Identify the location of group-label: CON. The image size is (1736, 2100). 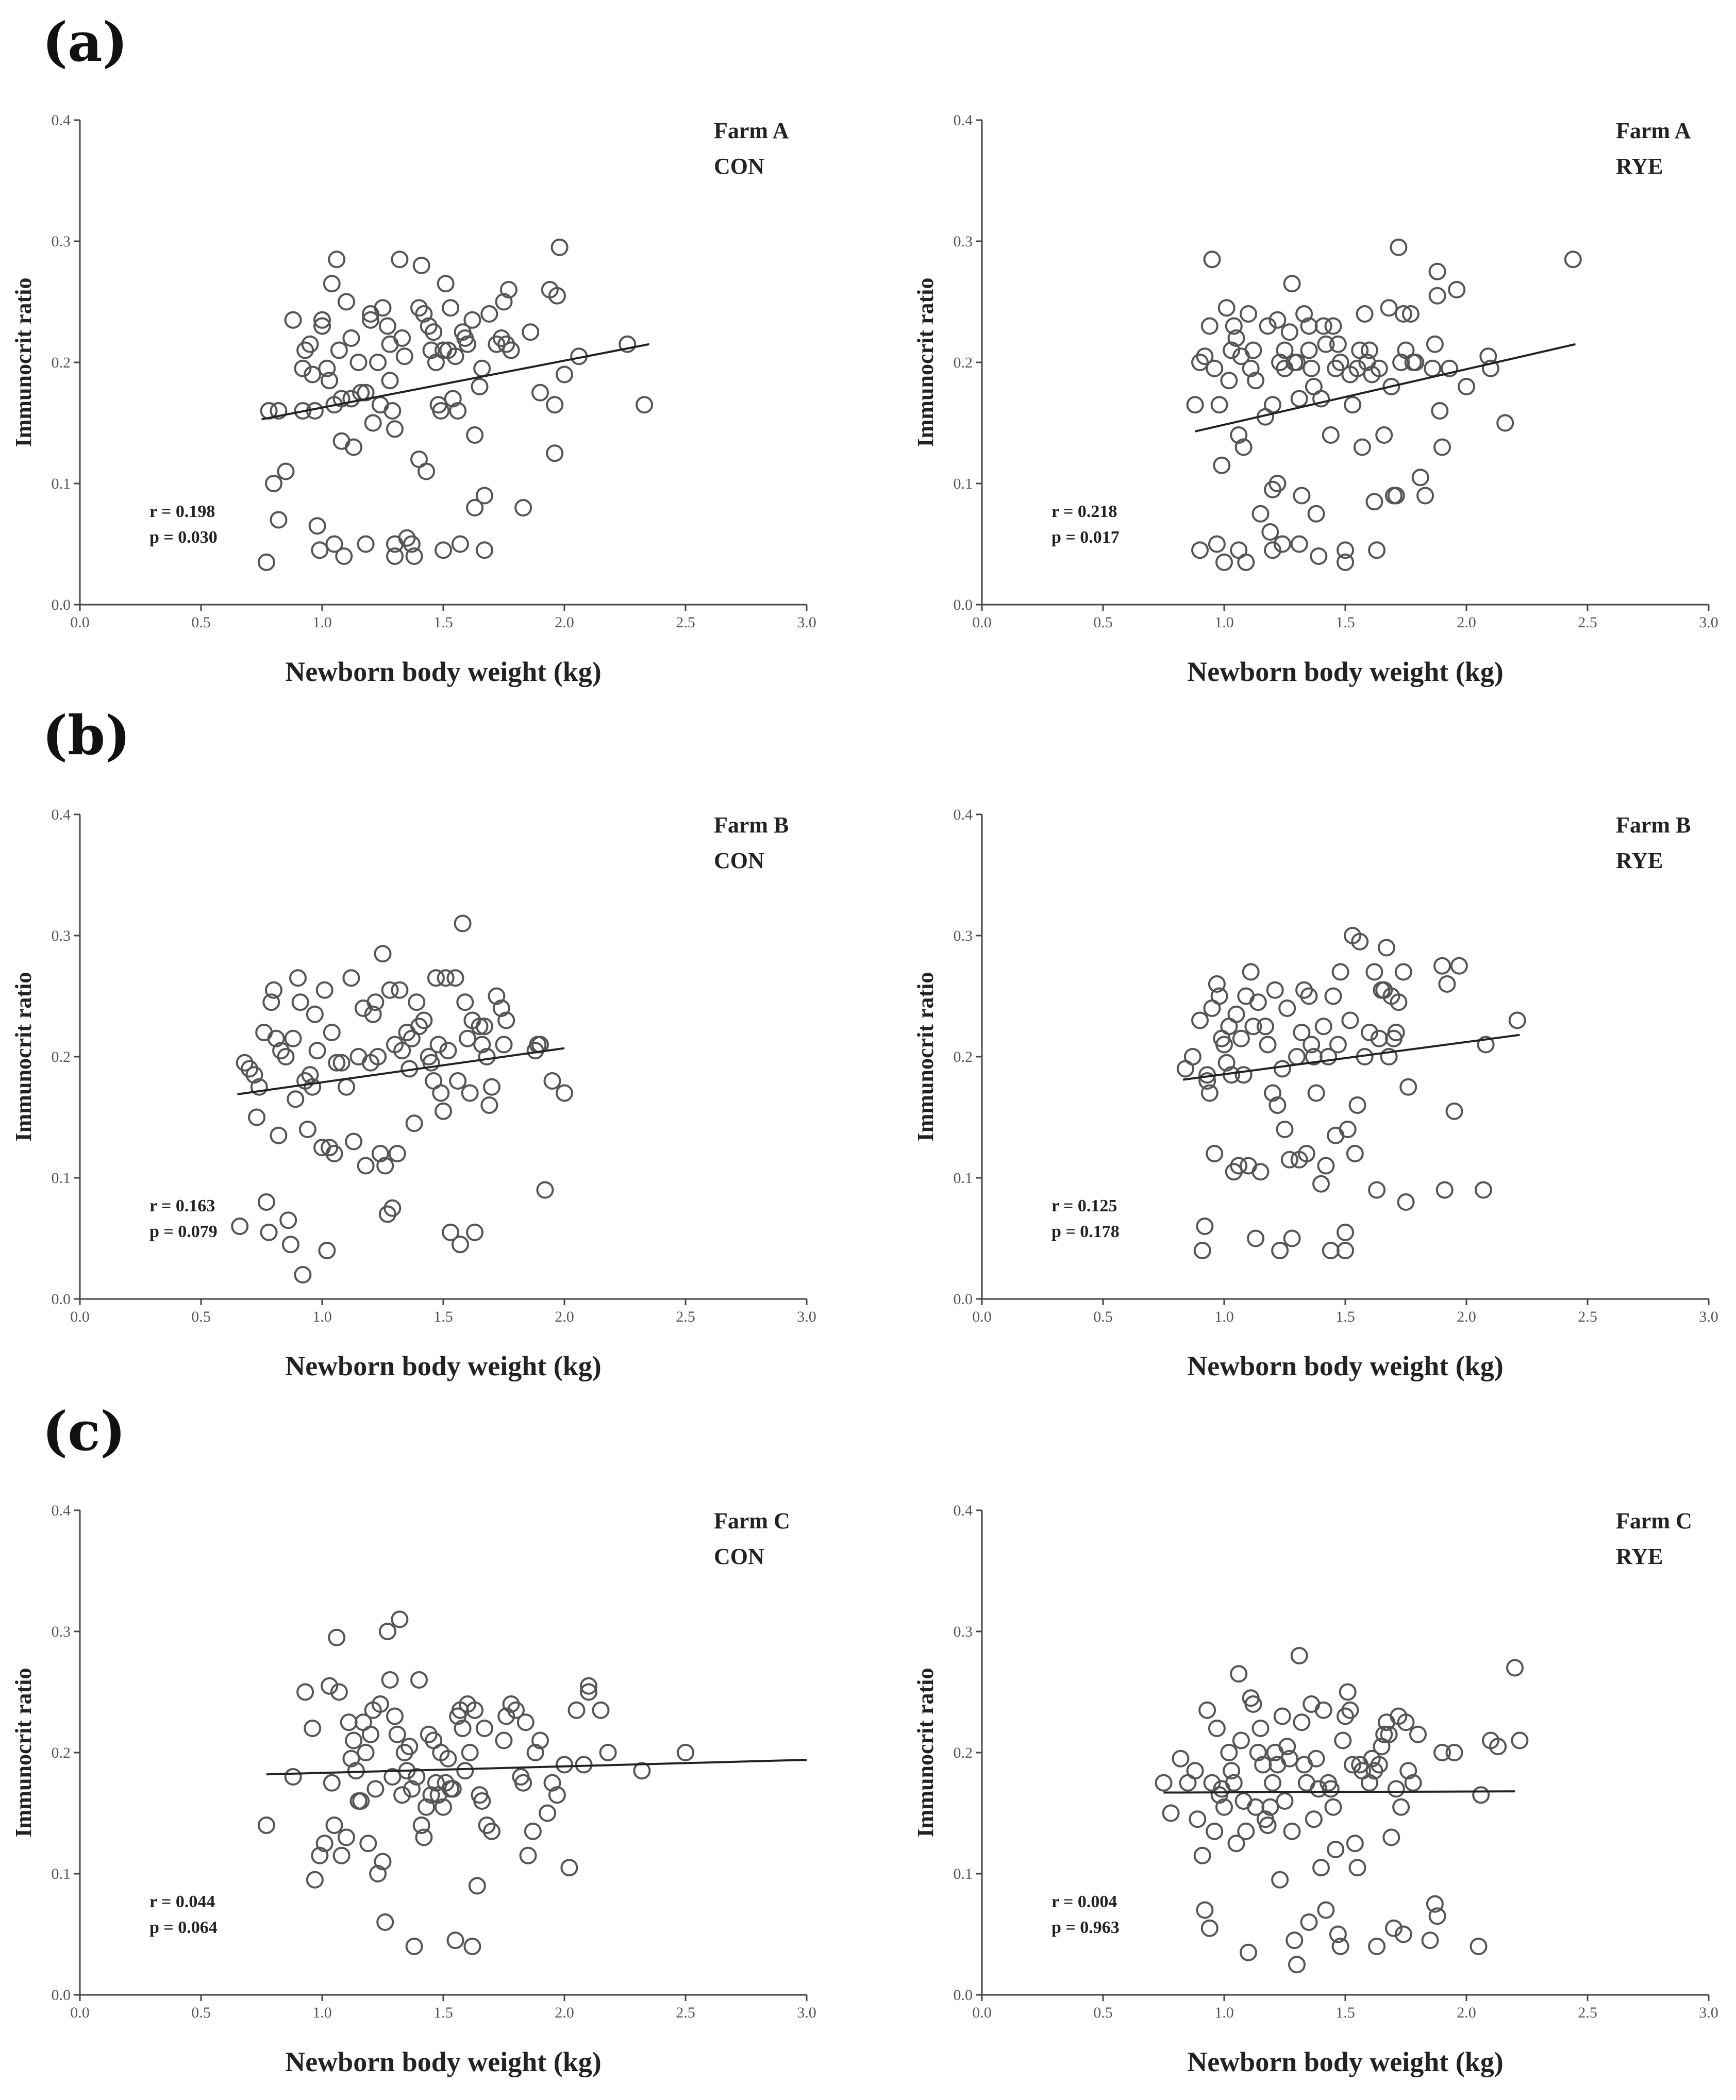
(739, 860).